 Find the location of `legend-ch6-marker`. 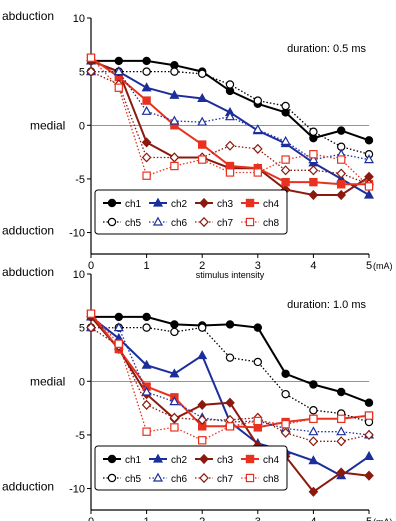

legend-ch6-marker is located at coordinates (158, 477).